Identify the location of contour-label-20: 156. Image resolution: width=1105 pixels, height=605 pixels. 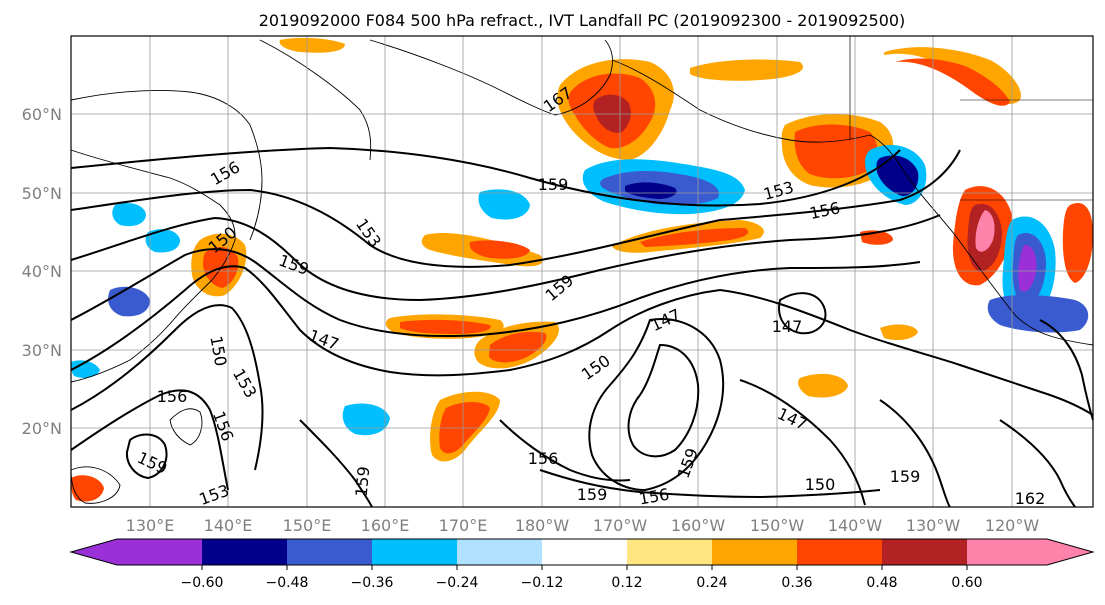
(543, 458).